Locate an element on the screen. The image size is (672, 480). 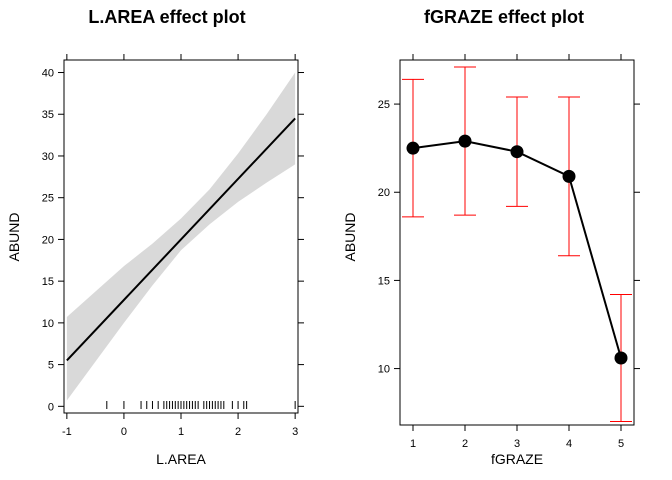
x-axis-label: L.AREA is located at coordinates (181, 459).